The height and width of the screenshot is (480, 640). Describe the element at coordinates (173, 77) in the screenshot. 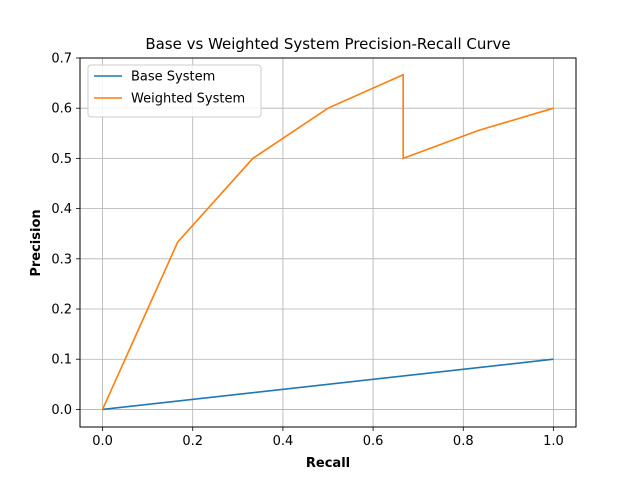

I see `legend-label: Base System` at that location.